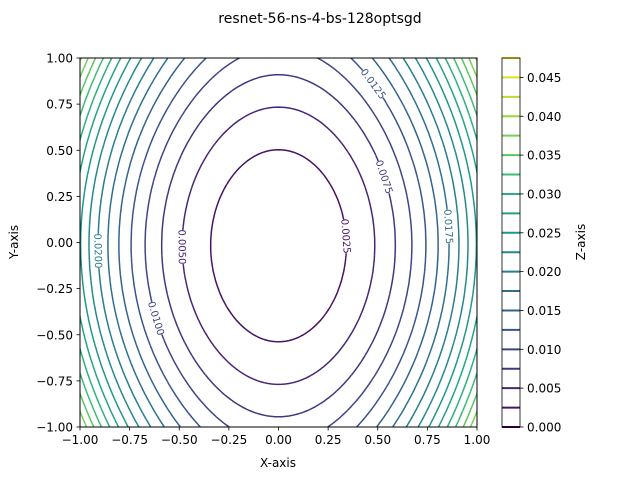  What do you see at coordinates (59, 197) in the screenshot?
I see `y-tick-label: 0.25` at bounding box center [59, 197].